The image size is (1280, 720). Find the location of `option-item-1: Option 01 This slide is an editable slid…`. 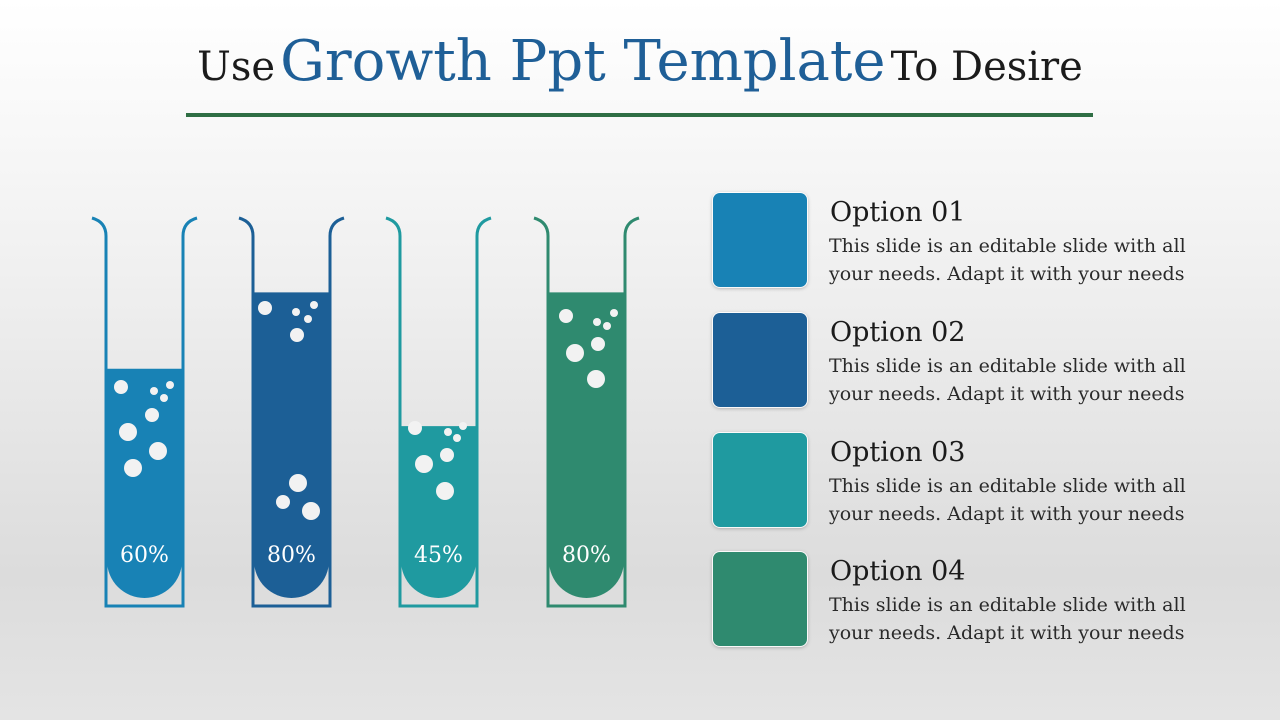

option-item-1: Option 01 This slide is an editable slid… is located at coordinates (972, 242).